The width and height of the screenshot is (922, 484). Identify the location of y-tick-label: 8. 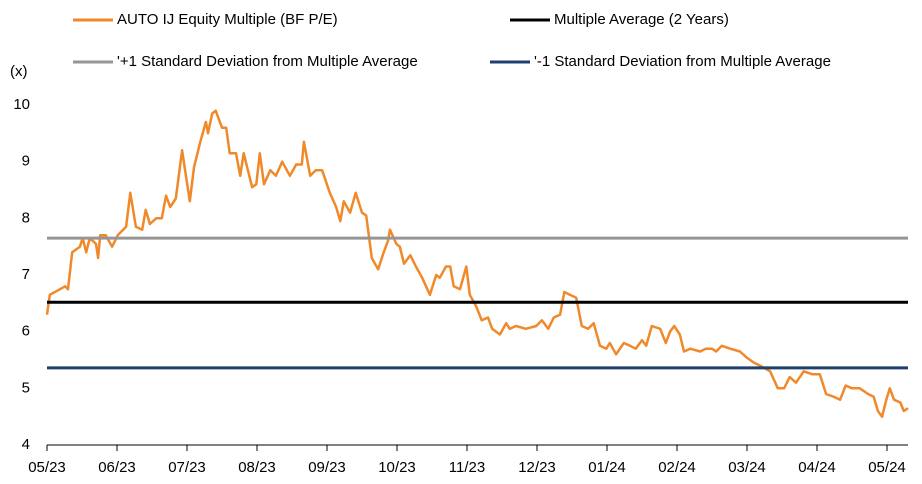
(26, 217).